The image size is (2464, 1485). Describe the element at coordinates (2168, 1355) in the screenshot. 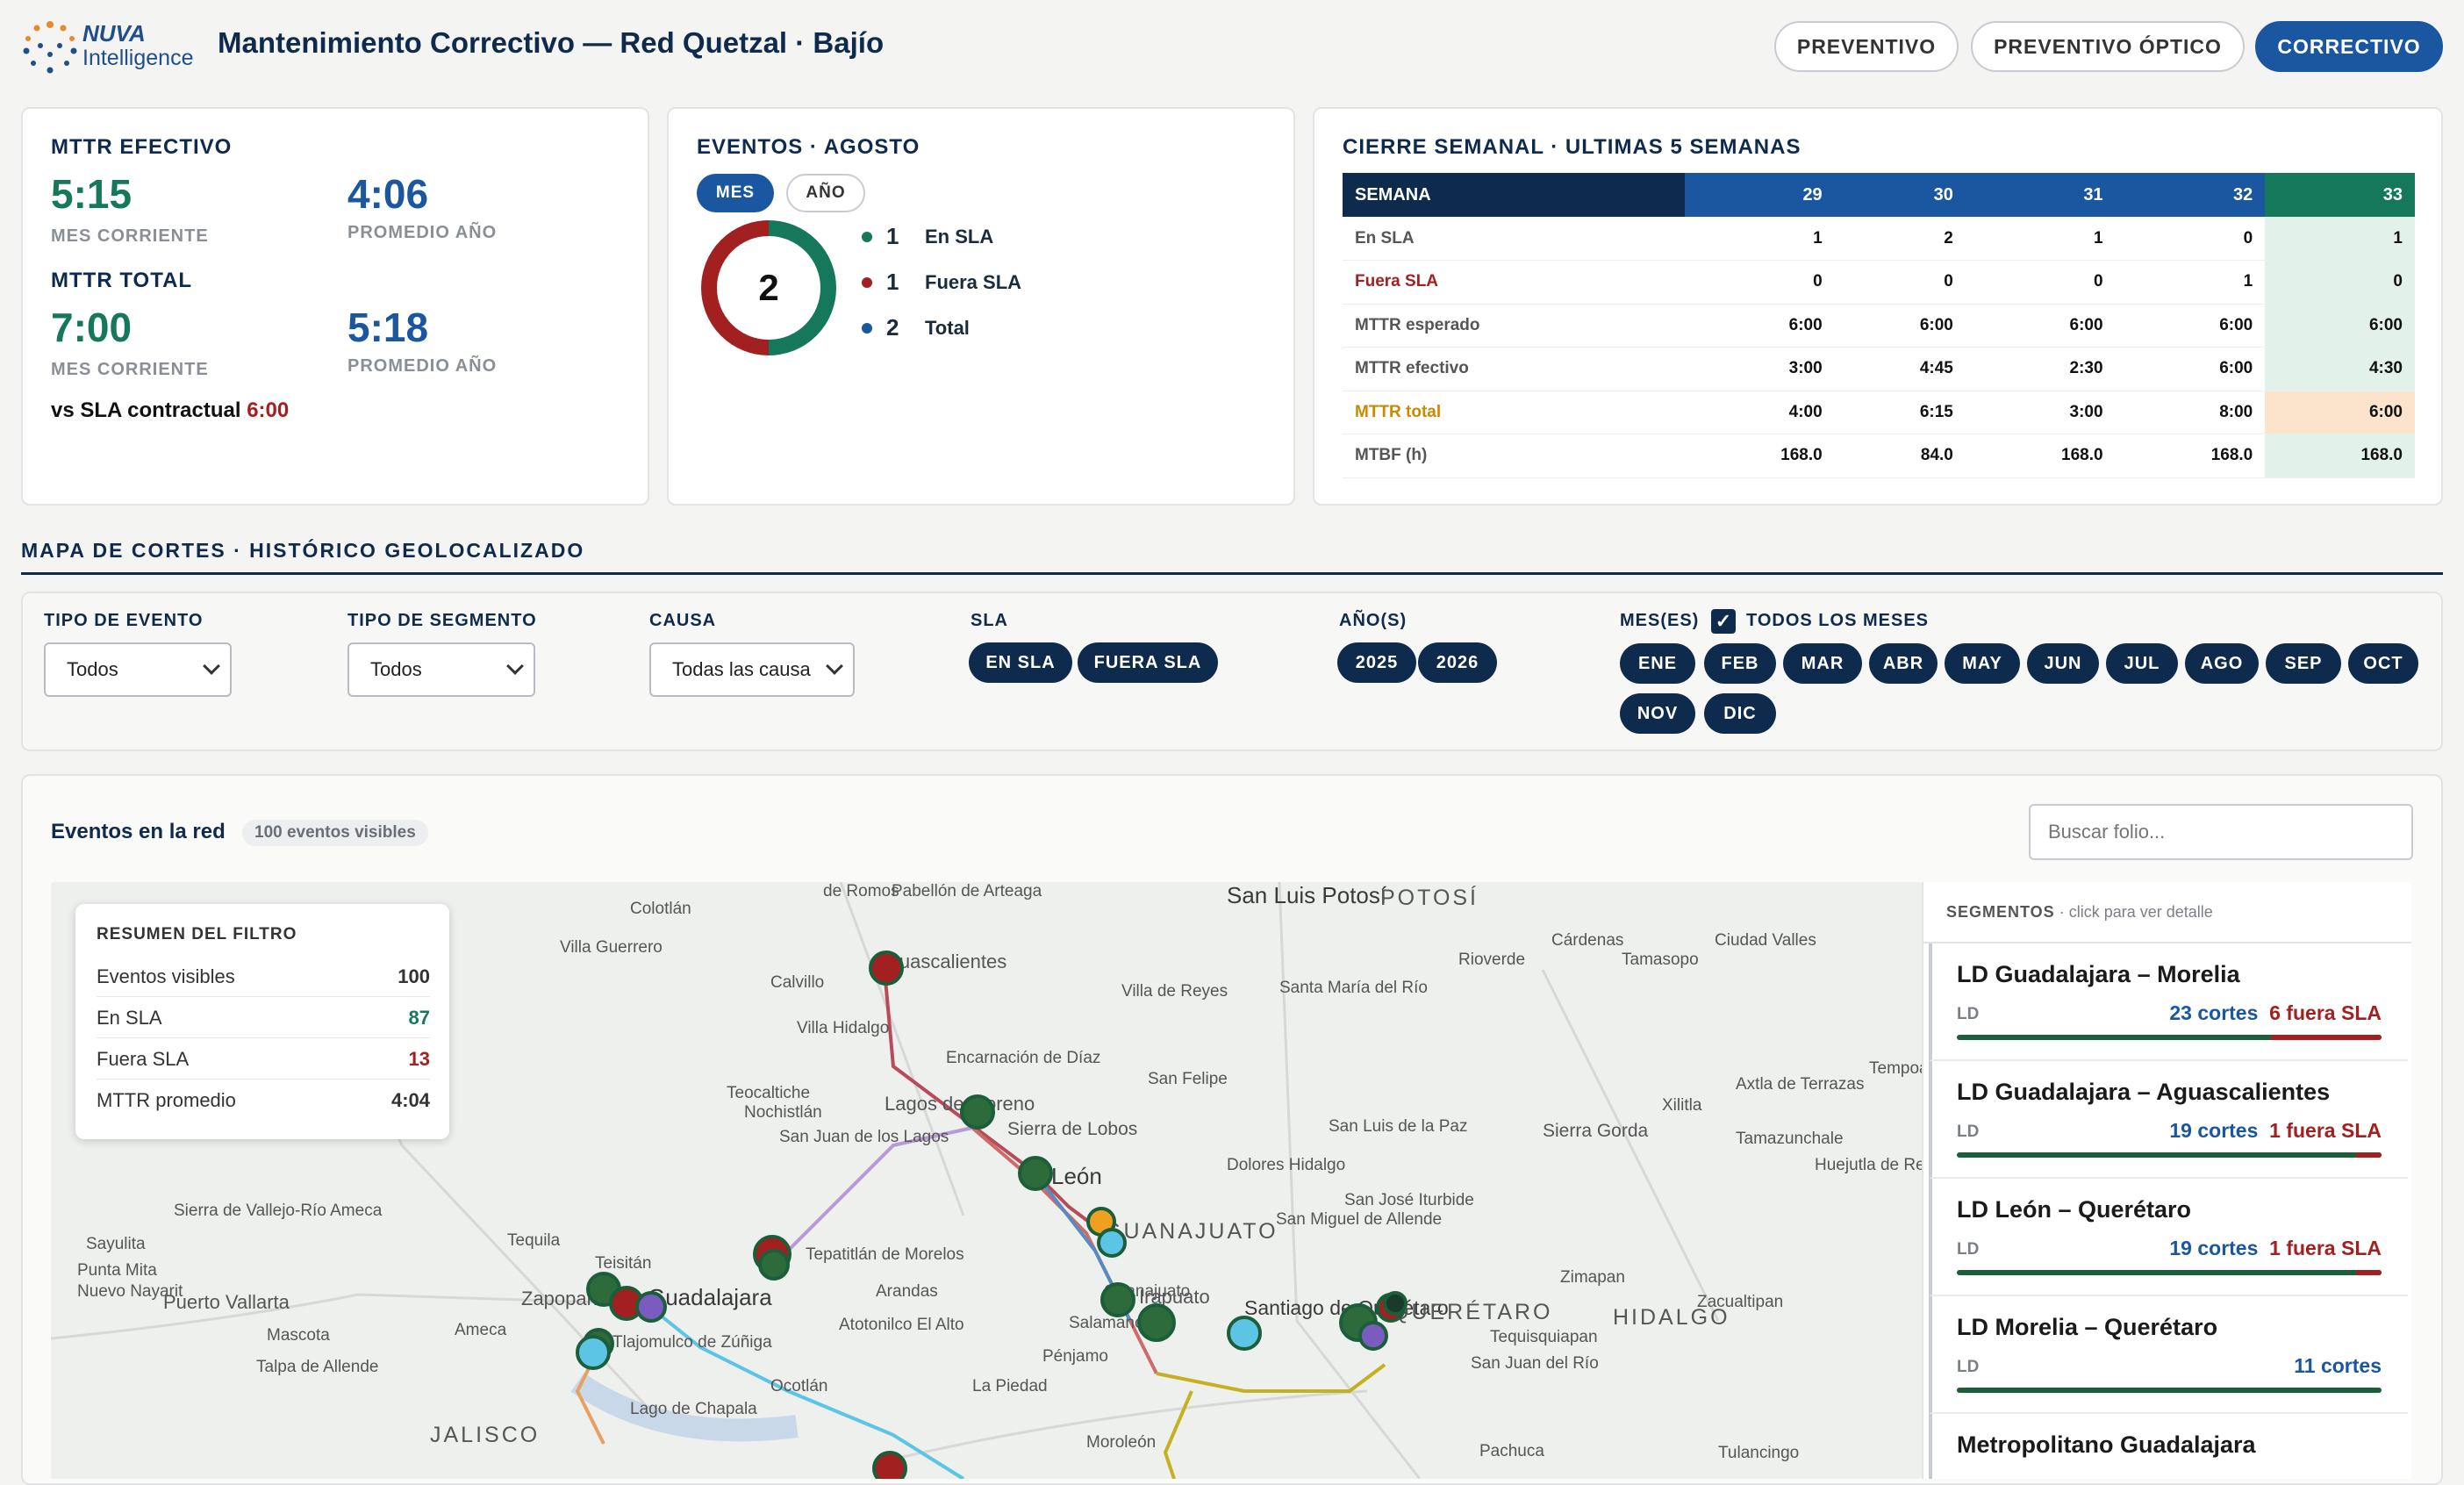

I see `segment-item: LD Morelia – Querétaro LD 11 cortes` at that location.